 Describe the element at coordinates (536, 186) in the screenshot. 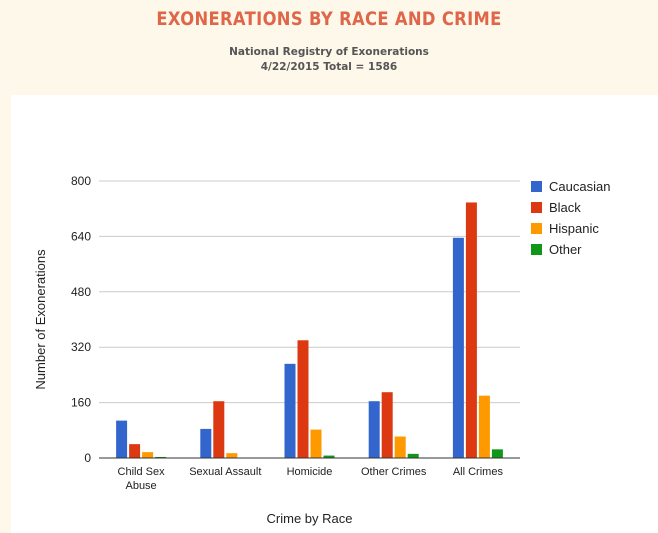

I see `legend-swatch-caucasian` at that location.